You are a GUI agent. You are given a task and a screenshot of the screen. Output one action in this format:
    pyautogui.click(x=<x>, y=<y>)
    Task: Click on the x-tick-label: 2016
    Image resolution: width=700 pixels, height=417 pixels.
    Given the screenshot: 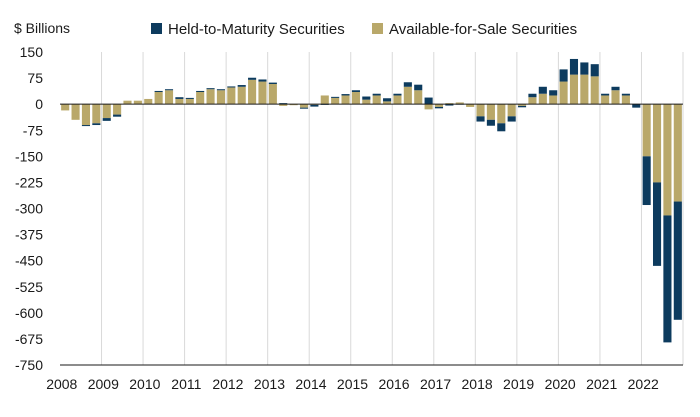 What is the action you would take?
    pyautogui.click(x=393, y=384)
    